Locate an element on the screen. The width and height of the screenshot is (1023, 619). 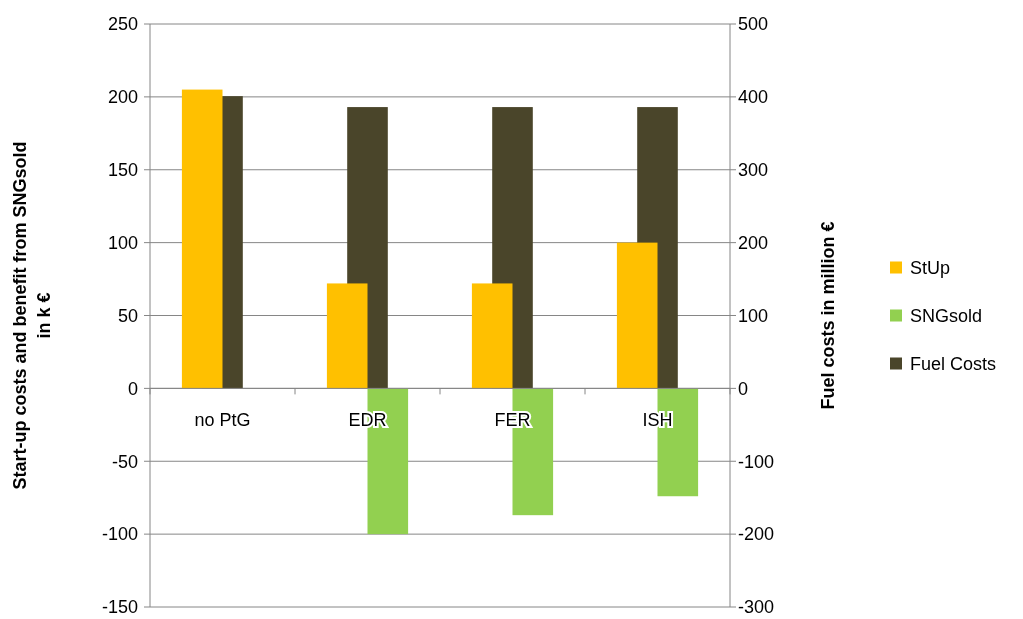
y-tick-label: -150 is located at coordinates (119, 607).